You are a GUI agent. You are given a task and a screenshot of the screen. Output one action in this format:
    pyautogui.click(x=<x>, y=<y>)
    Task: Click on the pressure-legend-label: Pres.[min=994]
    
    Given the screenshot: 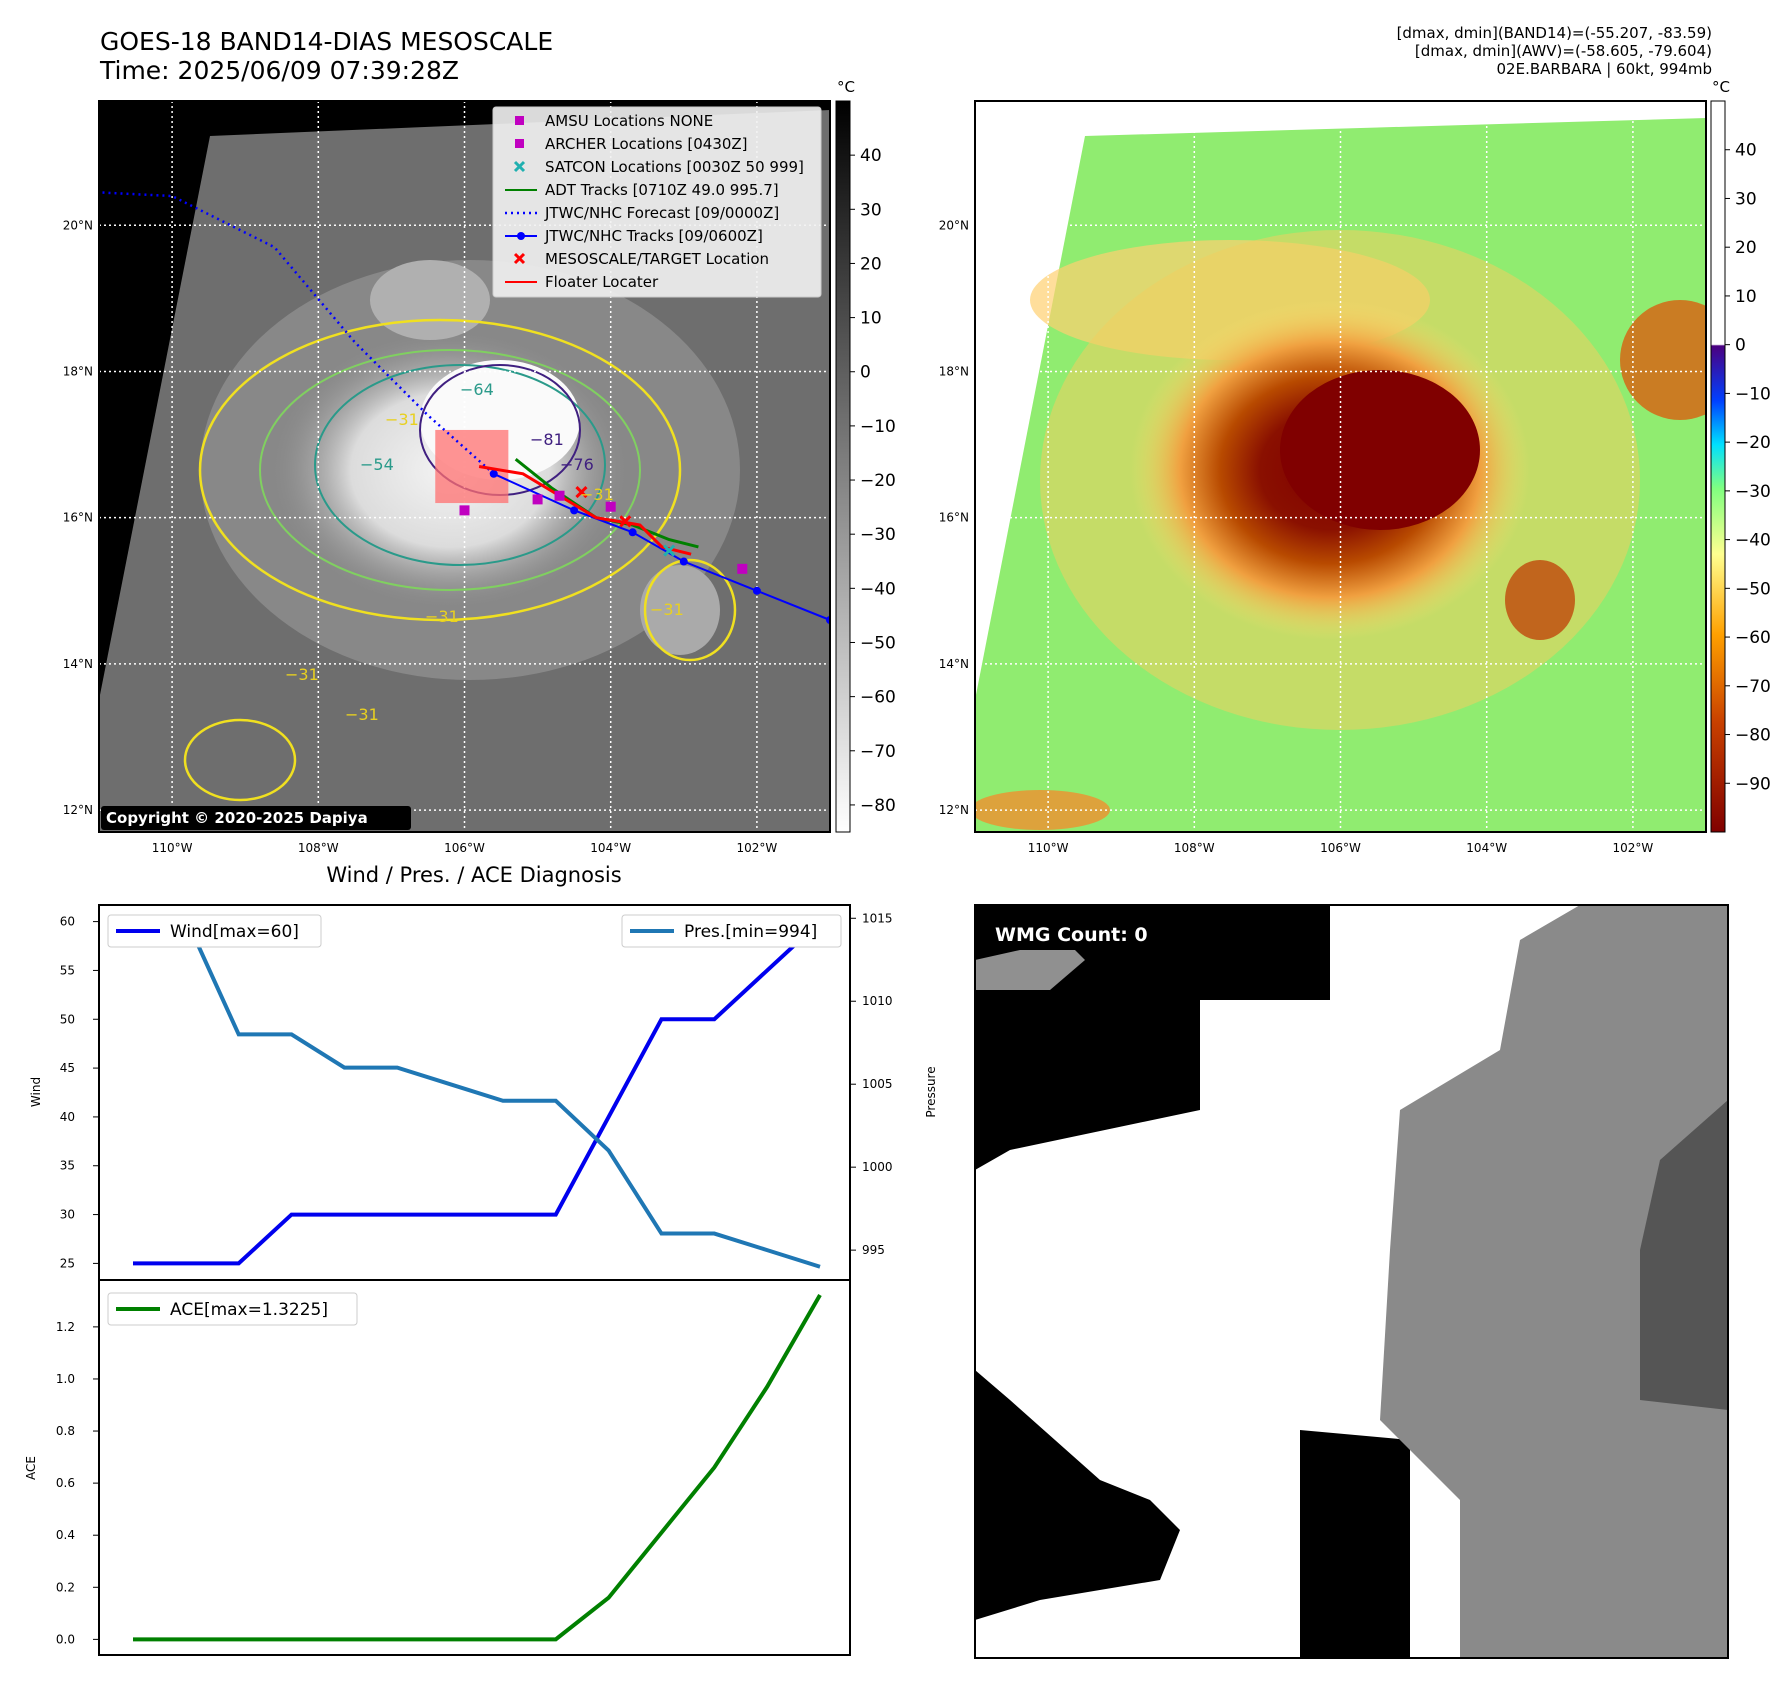 What is the action you would take?
    pyautogui.click(x=750, y=932)
    